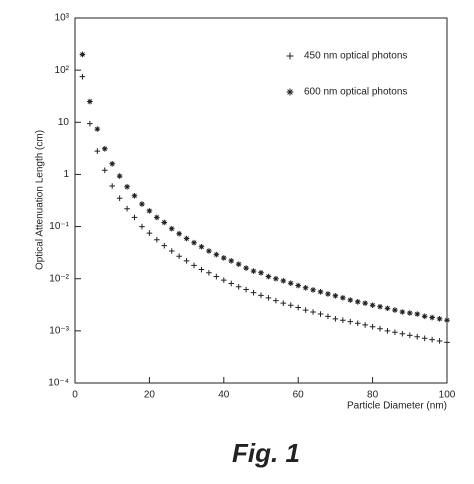 The width and height of the screenshot is (474, 484). I want to click on legend-label: 600 nm optical photons, so click(355, 92).